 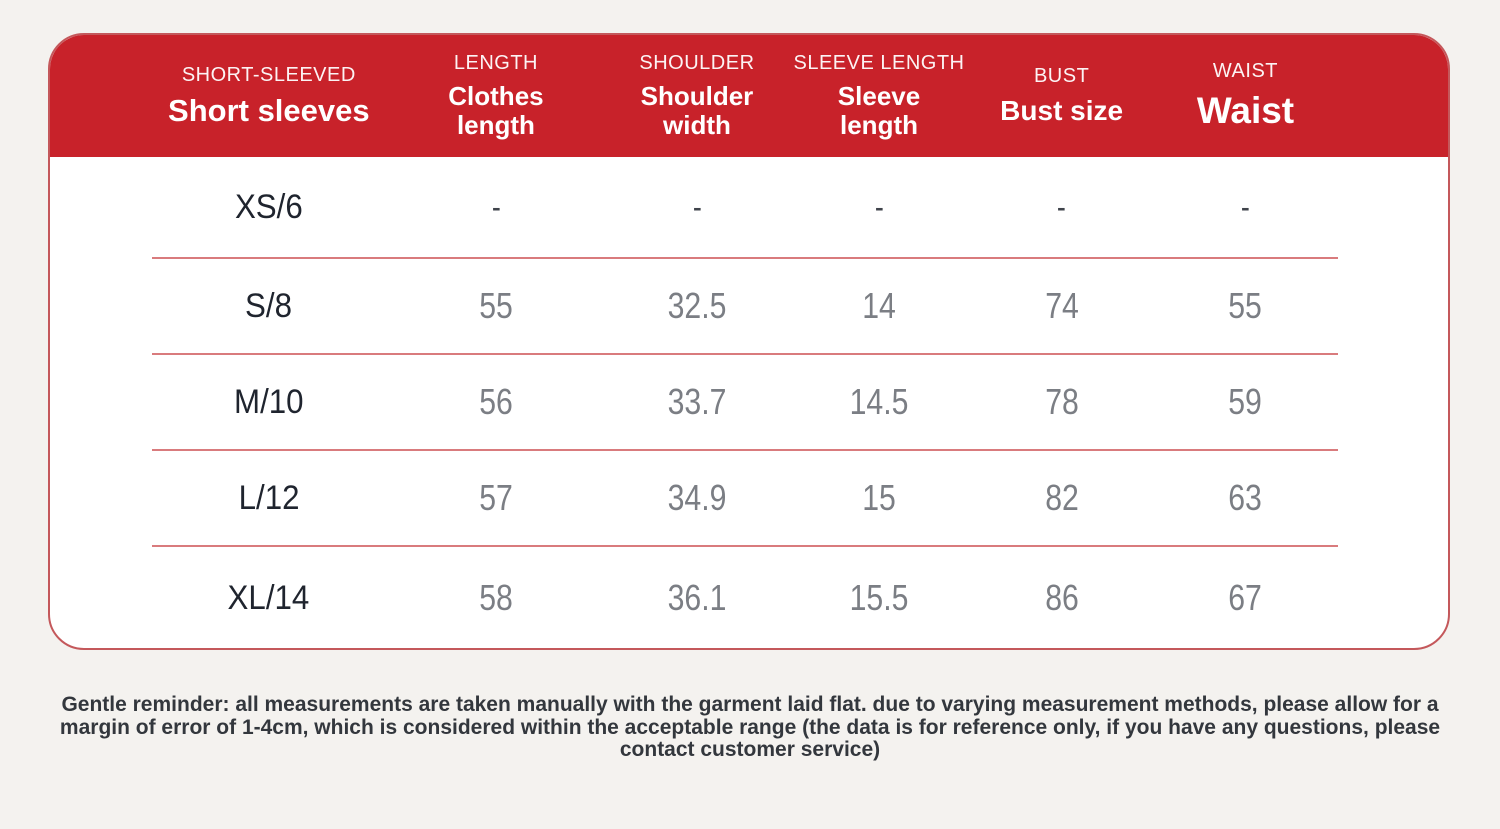 I want to click on table-row-m: M/10 56 33.7 14.5 78 59, so click(x=749, y=403).